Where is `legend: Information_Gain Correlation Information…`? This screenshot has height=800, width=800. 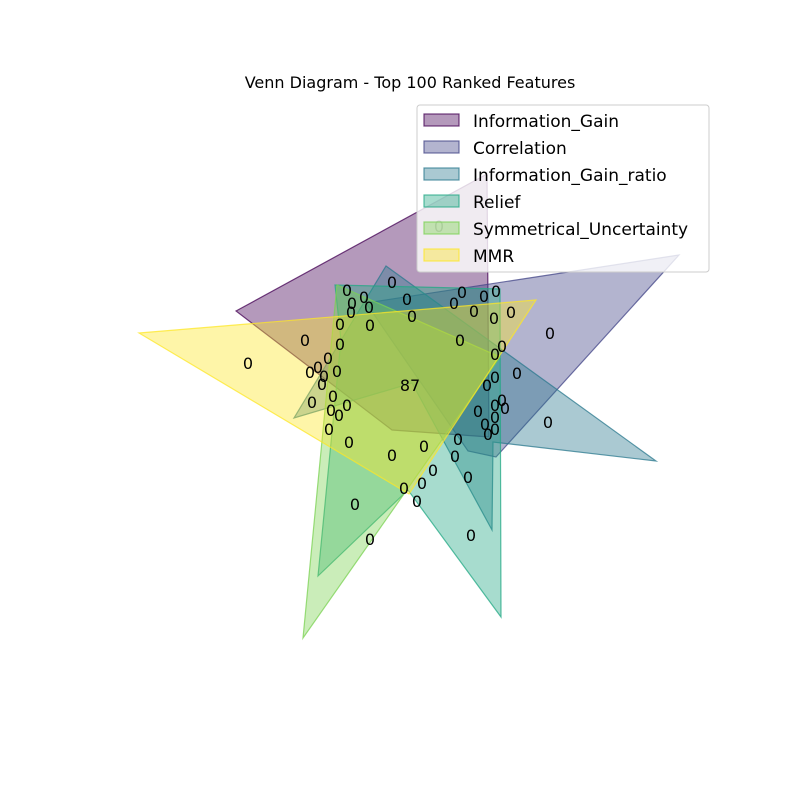 legend: Information_Gain Correlation Information… is located at coordinates (563, 188).